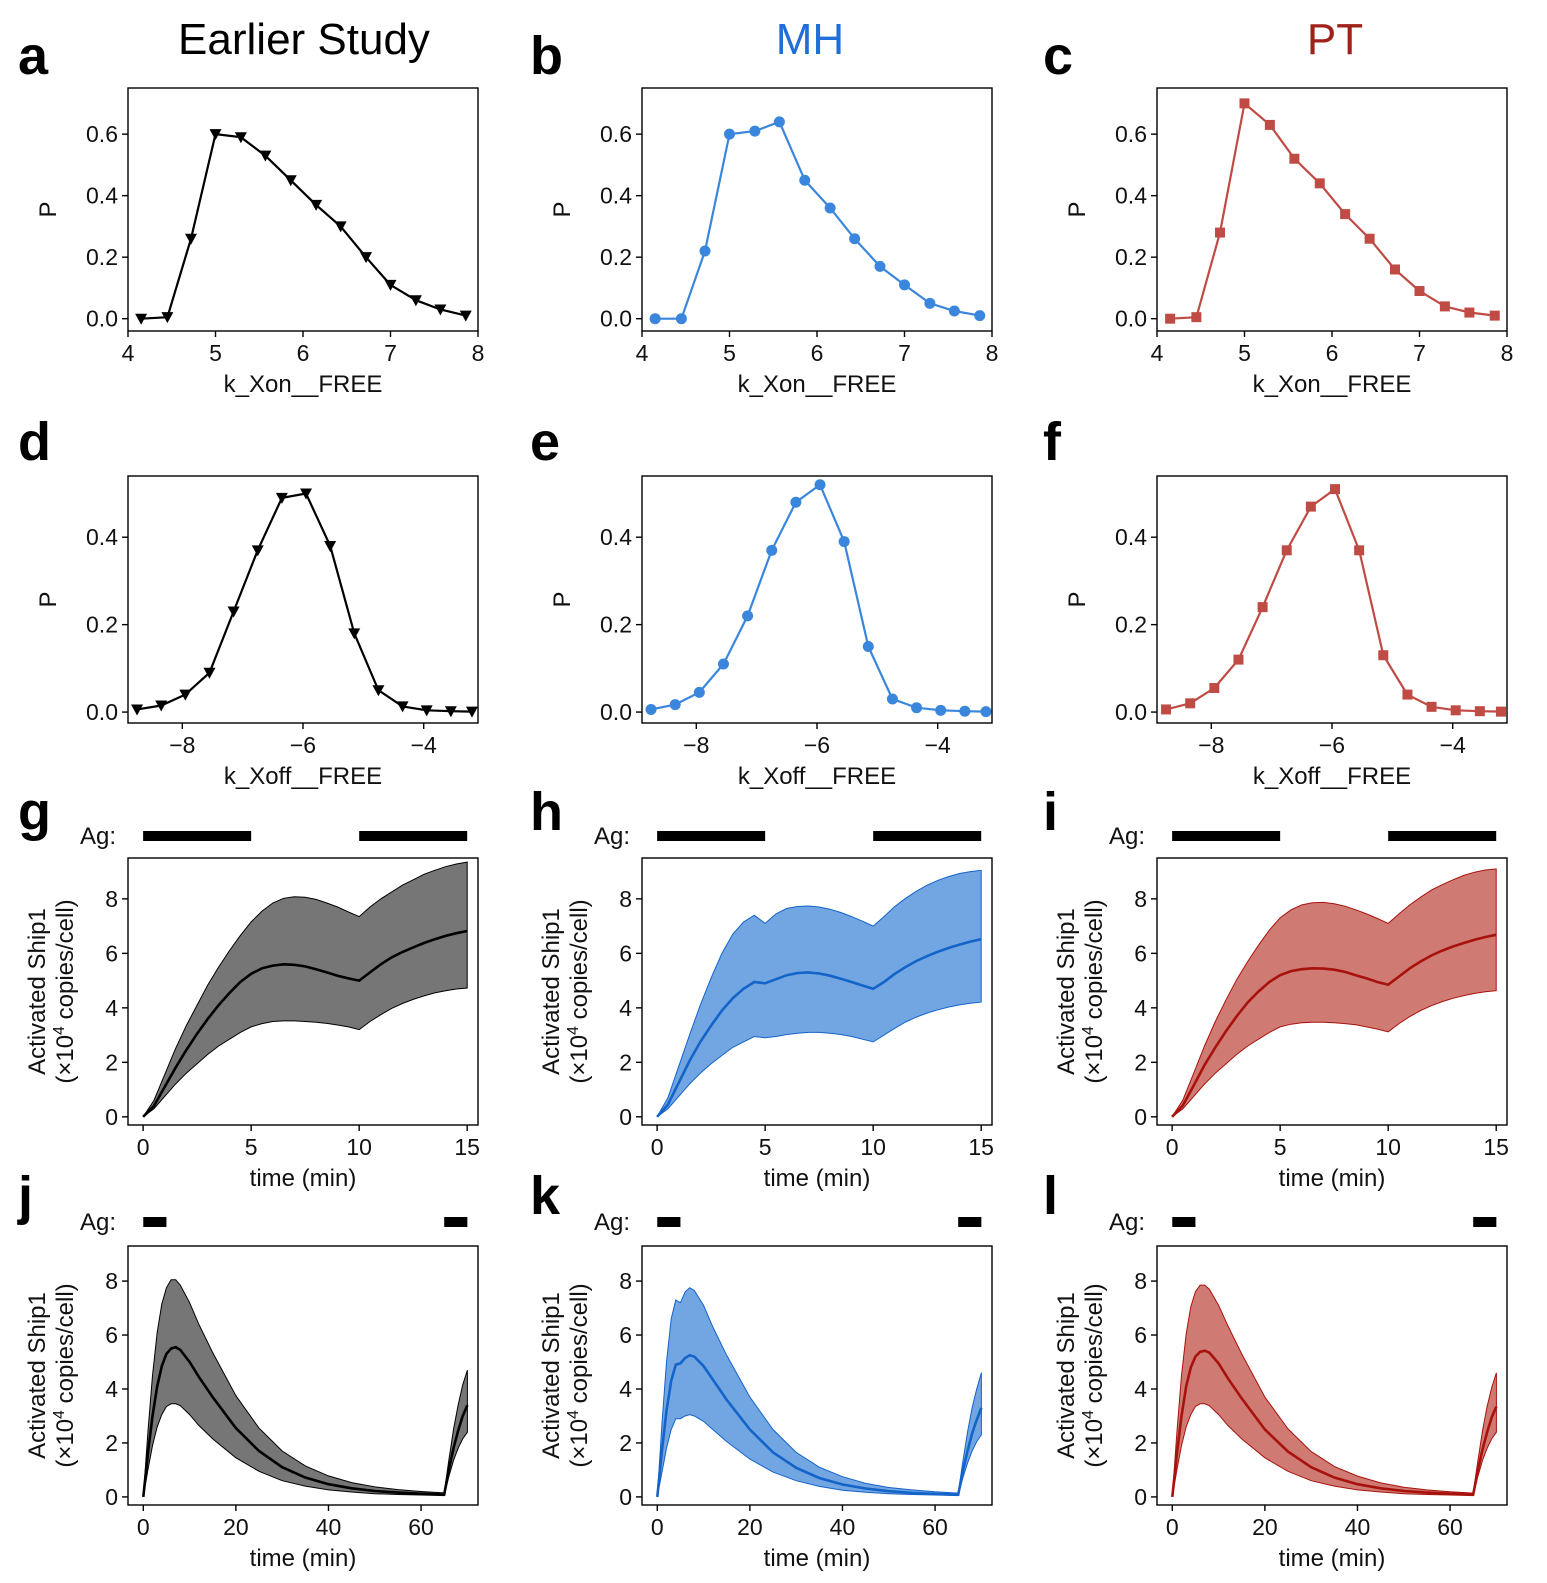  What do you see at coordinates (359, 1147) in the screenshot?
I see `x-tick-label: 10` at bounding box center [359, 1147].